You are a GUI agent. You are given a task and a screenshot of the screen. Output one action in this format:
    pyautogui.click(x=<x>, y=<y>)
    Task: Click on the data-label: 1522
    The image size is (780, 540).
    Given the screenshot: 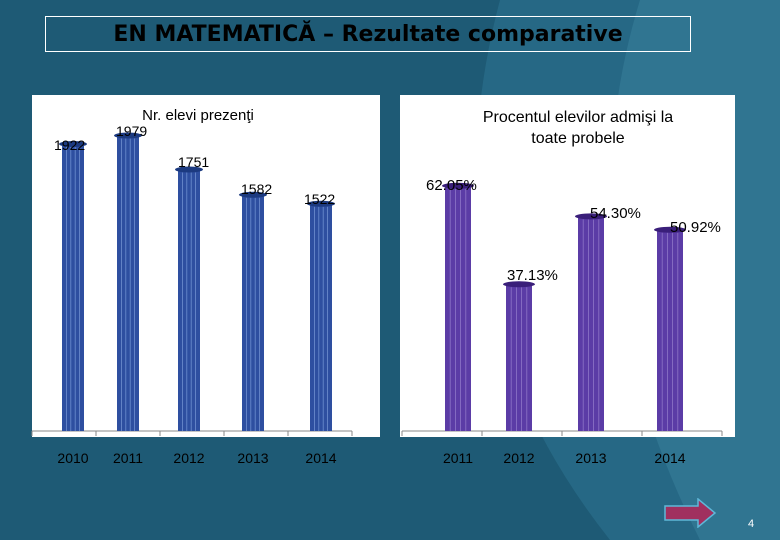 What is the action you would take?
    pyautogui.click(x=319, y=199)
    